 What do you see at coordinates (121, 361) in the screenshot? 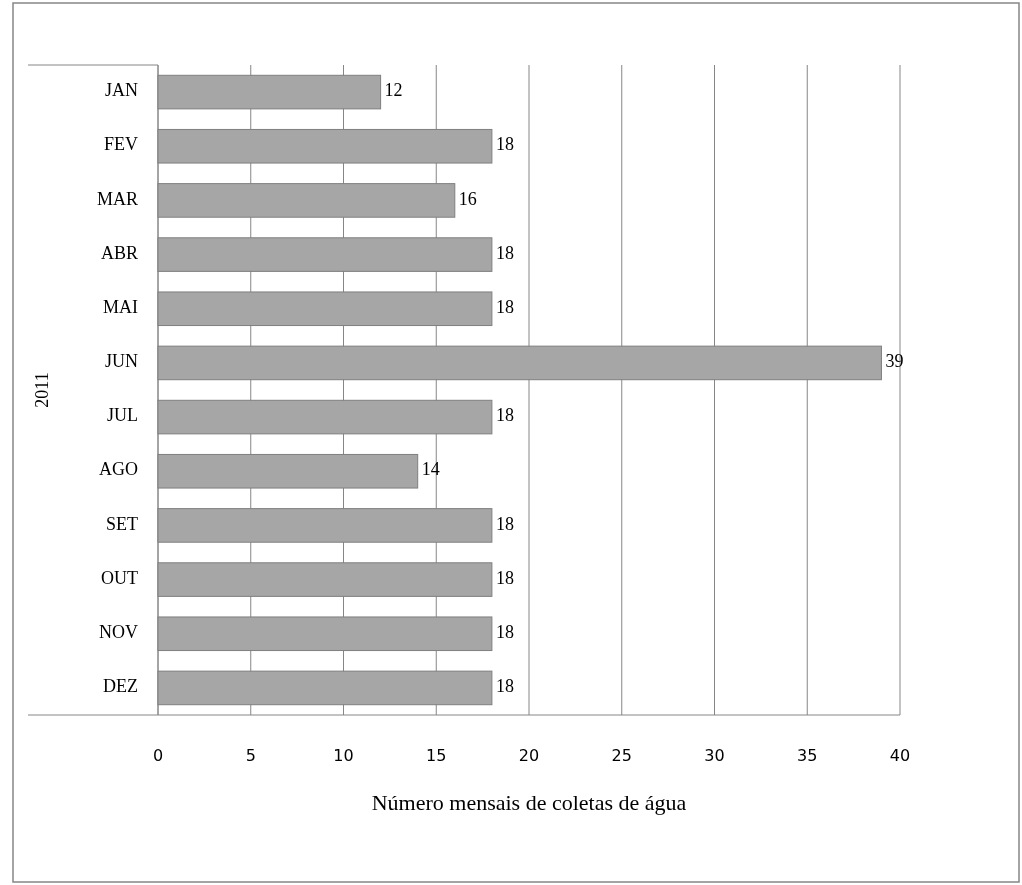
I see `y-tick-label: JUN` at bounding box center [121, 361].